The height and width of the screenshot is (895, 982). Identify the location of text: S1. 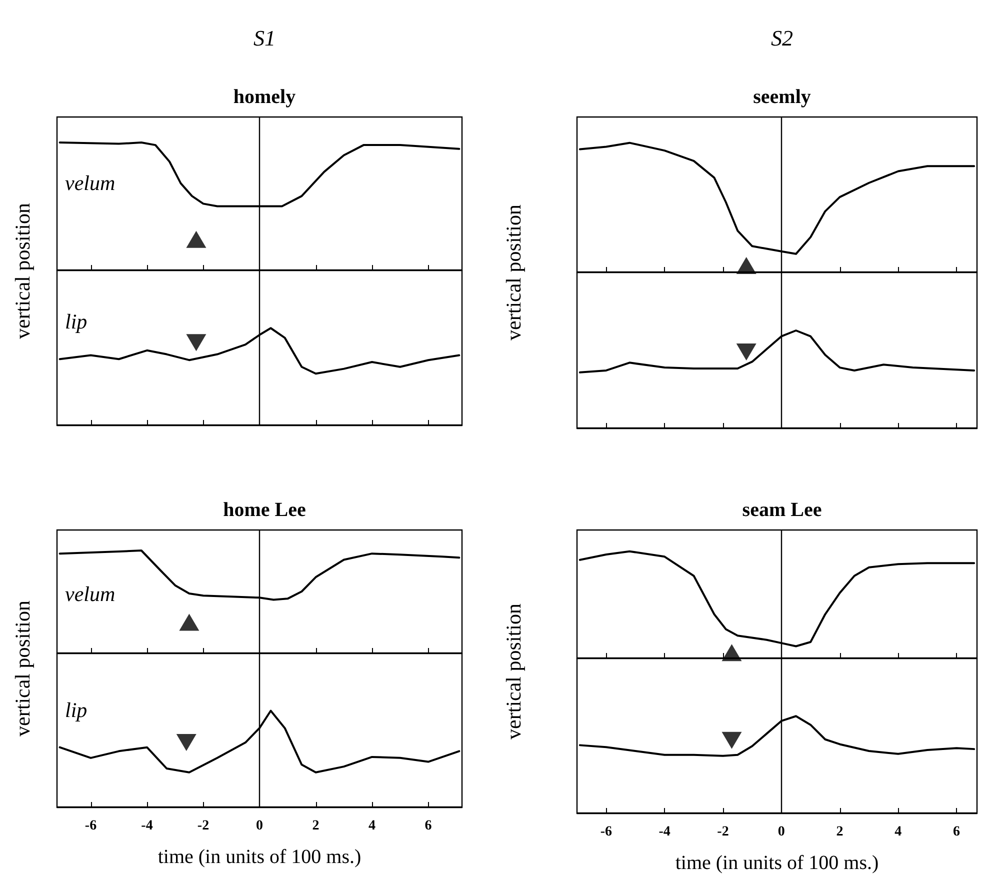
(265, 38).